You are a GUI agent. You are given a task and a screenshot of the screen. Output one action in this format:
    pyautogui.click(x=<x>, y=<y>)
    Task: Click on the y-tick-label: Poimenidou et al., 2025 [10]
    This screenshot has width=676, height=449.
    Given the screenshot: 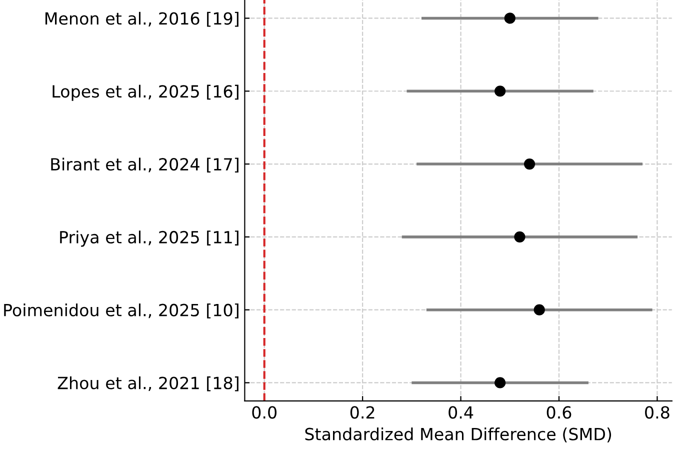 What is the action you would take?
    pyautogui.click(x=121, y=311)
    